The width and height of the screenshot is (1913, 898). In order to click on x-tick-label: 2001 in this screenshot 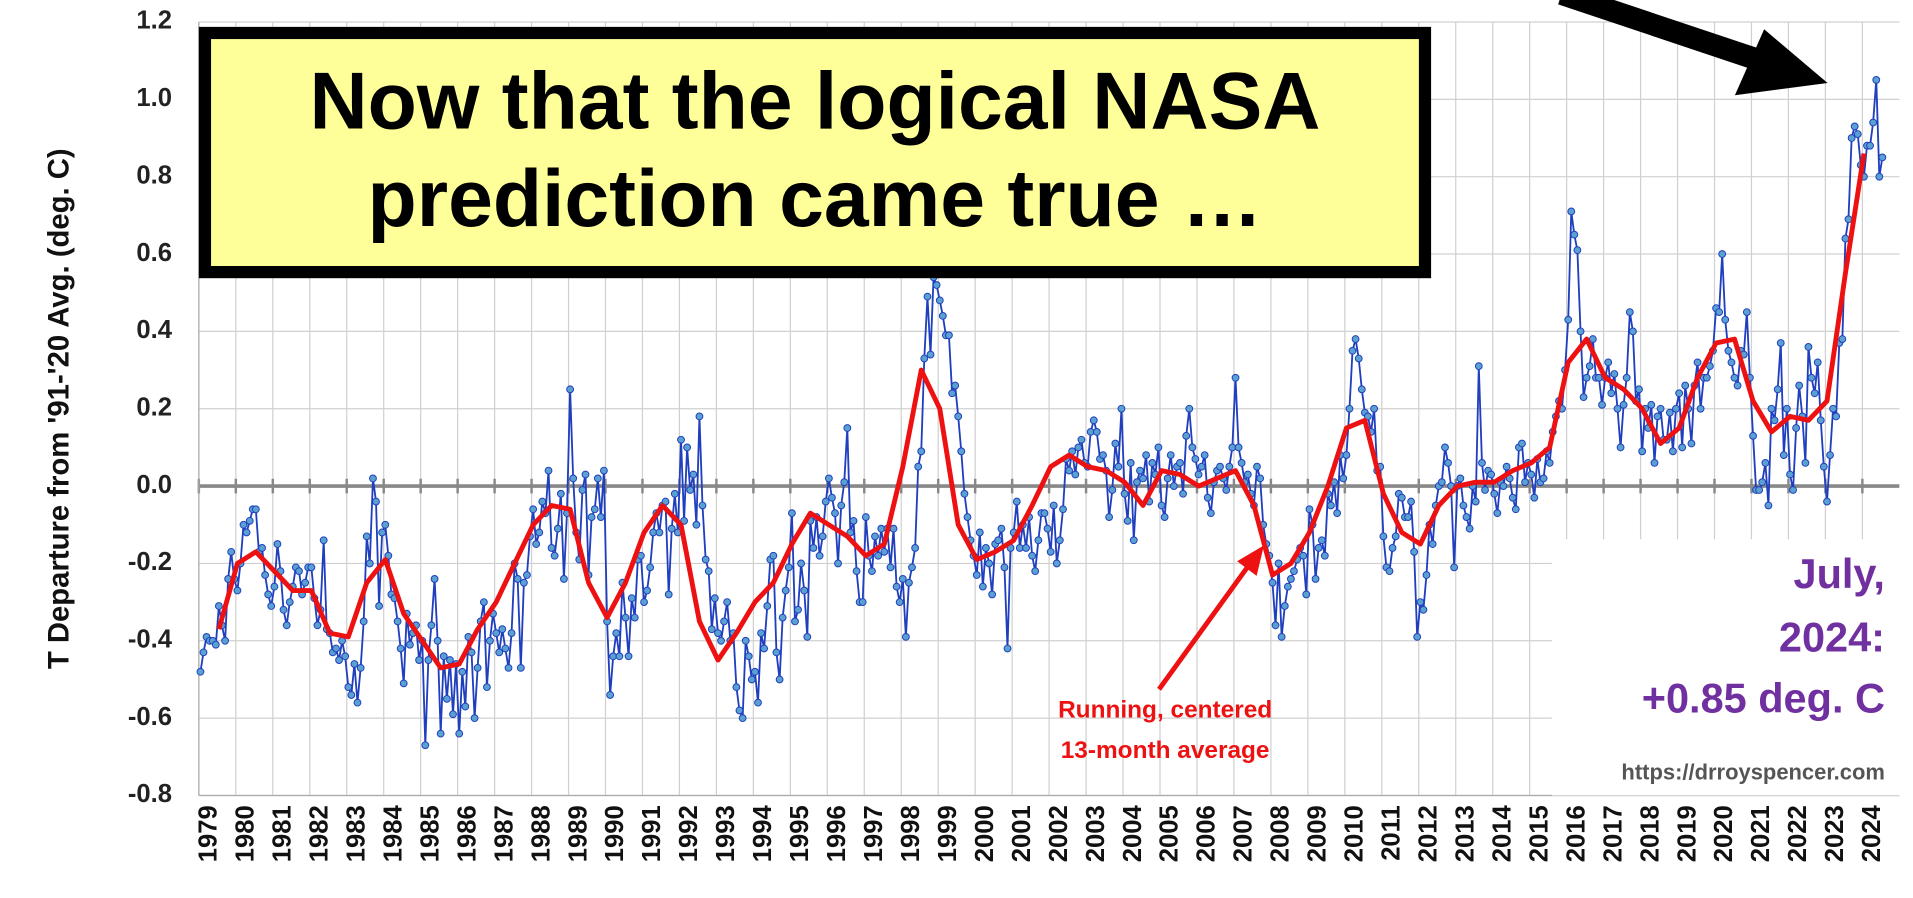, I will do `click(1022, 833)`.